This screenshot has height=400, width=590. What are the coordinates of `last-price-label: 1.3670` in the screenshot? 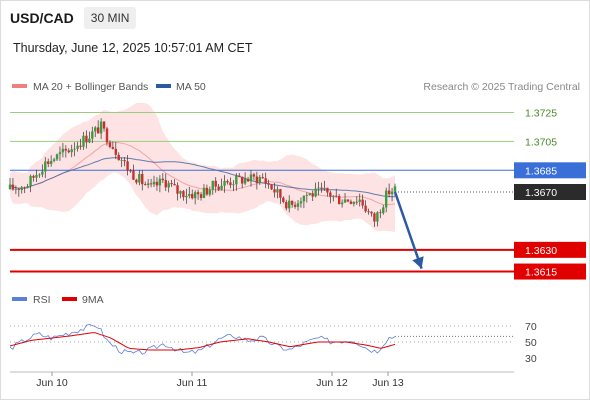 It's located at (541, 193).